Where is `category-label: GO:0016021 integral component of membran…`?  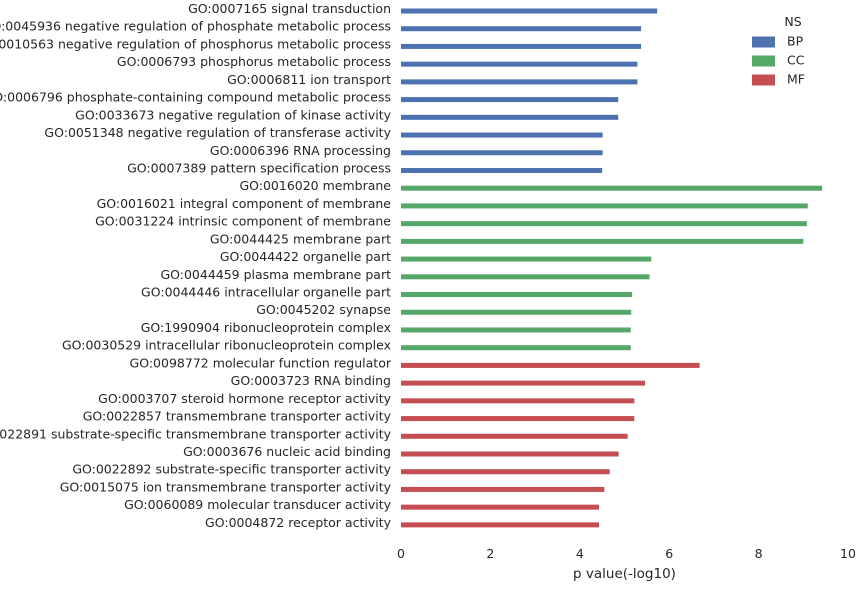
category-label: GO:0016021 integral component of membran… is located at coordinates (244, 203).